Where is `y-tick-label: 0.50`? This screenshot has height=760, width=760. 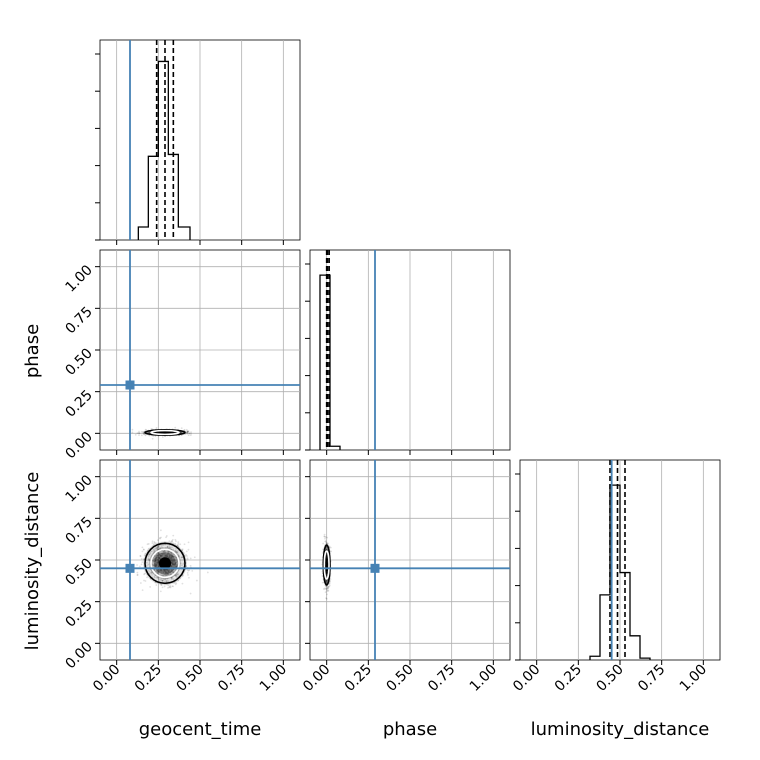
y-tick-label: 0.50 is located at coordinates (78, 572).